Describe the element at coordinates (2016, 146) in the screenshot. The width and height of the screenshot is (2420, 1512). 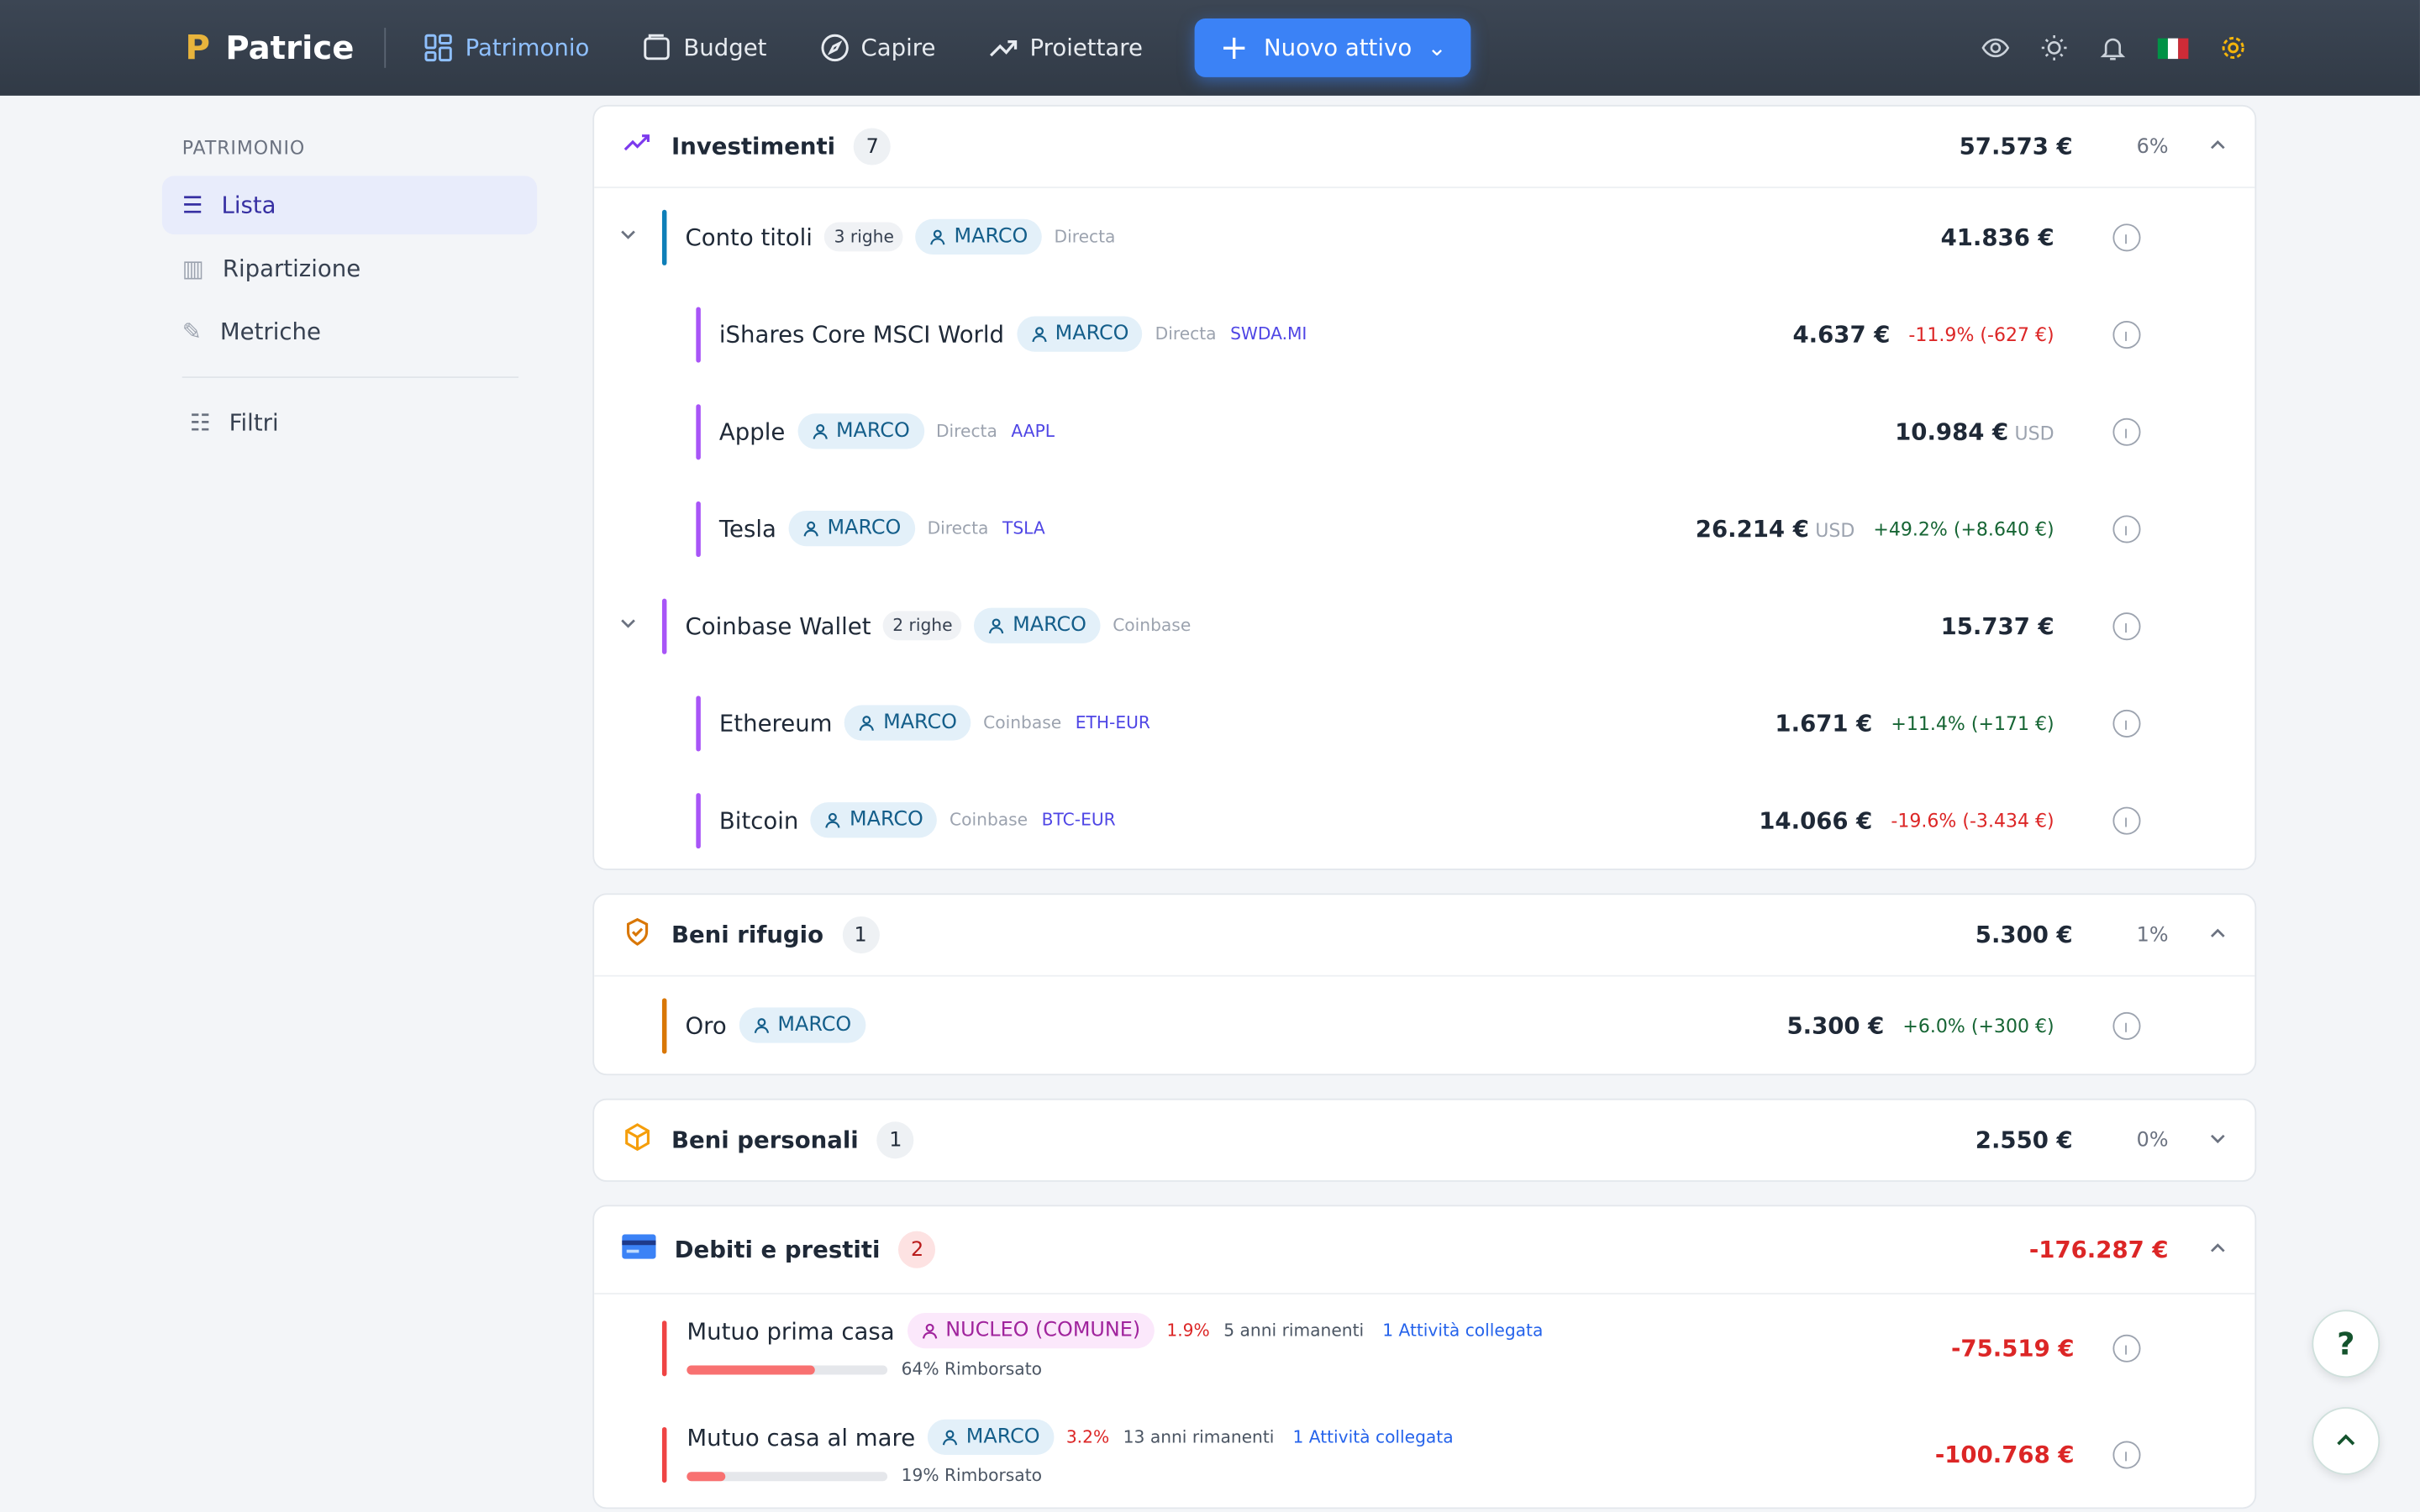
I see `group-total: 57.573 €` at that location.